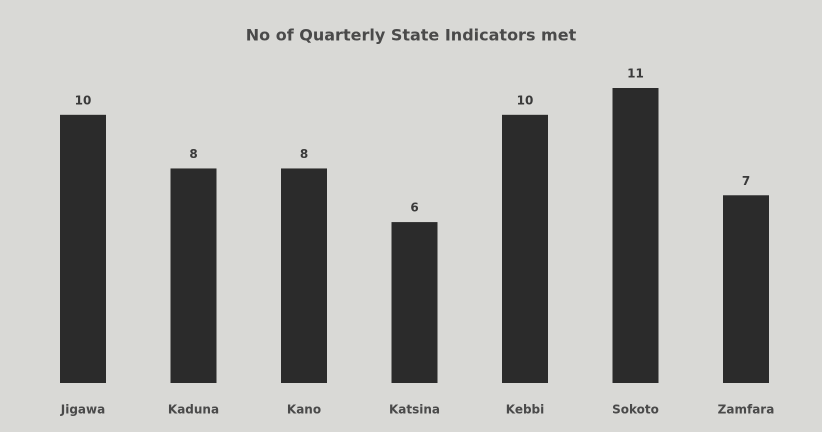 This screenshot has width=822, height=432. I want to click on x-tick-label: Kebbi, so click(525, 410).